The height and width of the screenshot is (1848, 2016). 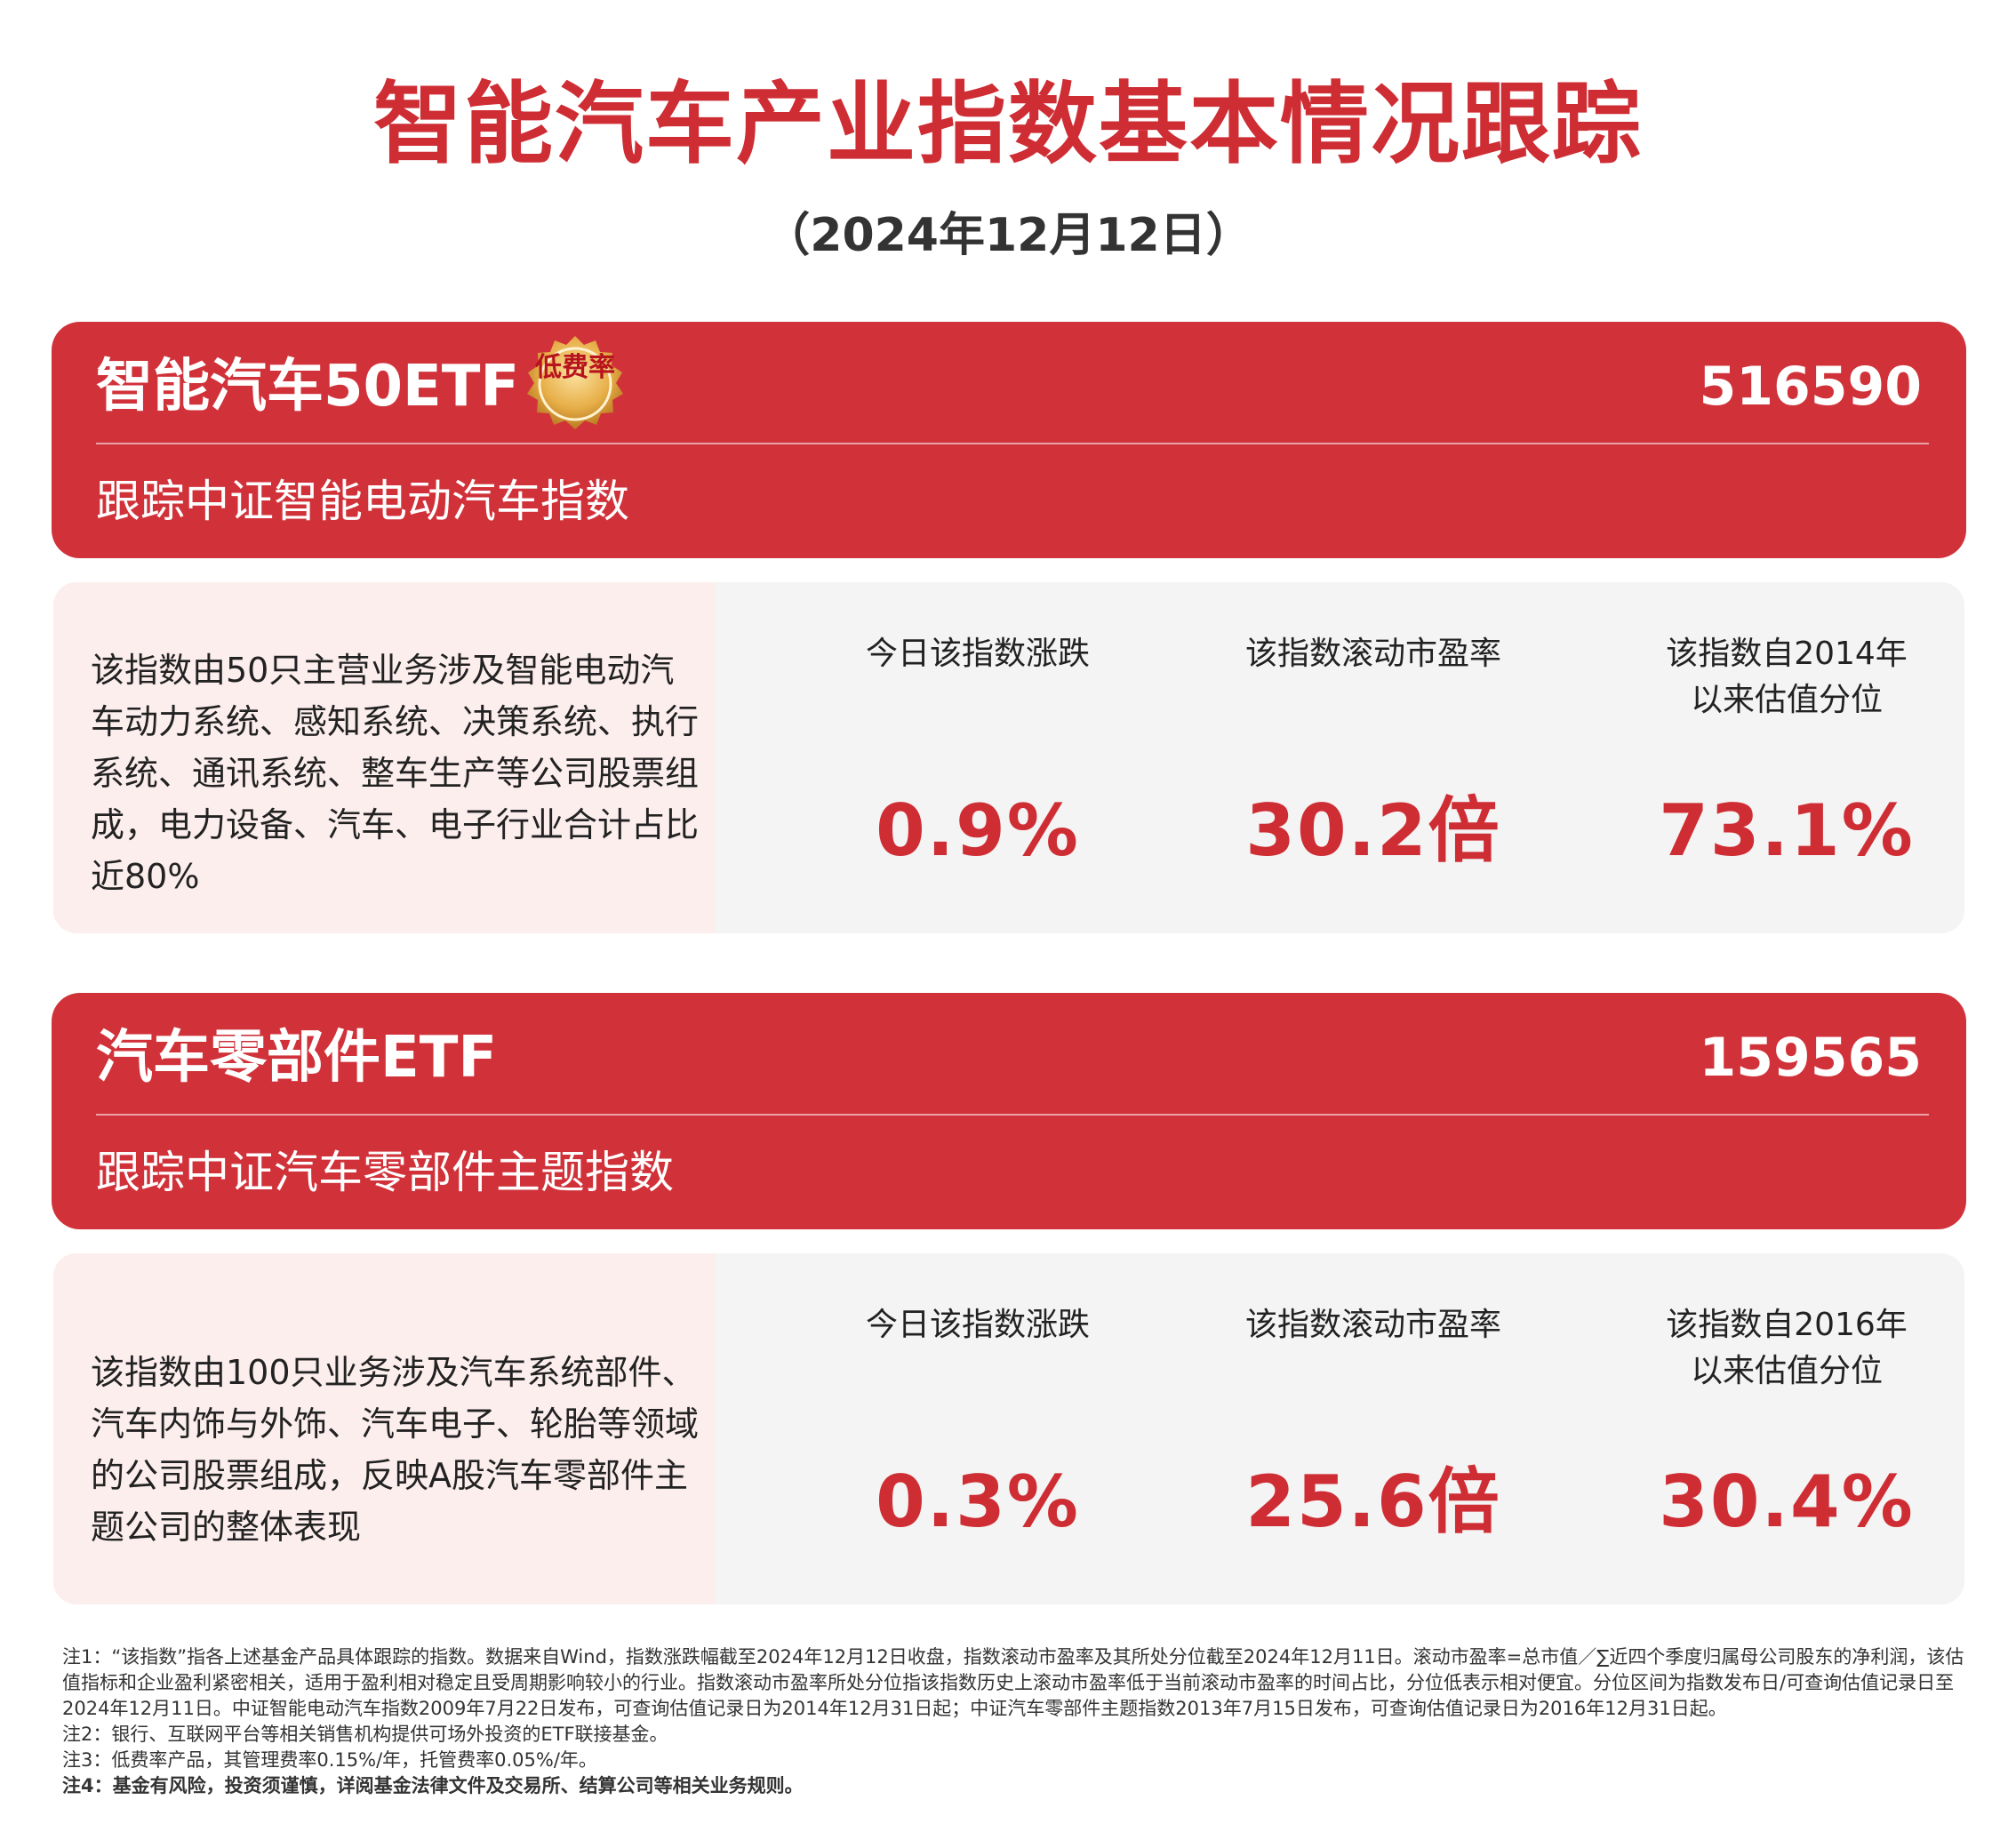 What do you see at coordinates (1811, 387) in the screenshot?
I see `fund-code: 516590` at bounding box center [1811, 387].